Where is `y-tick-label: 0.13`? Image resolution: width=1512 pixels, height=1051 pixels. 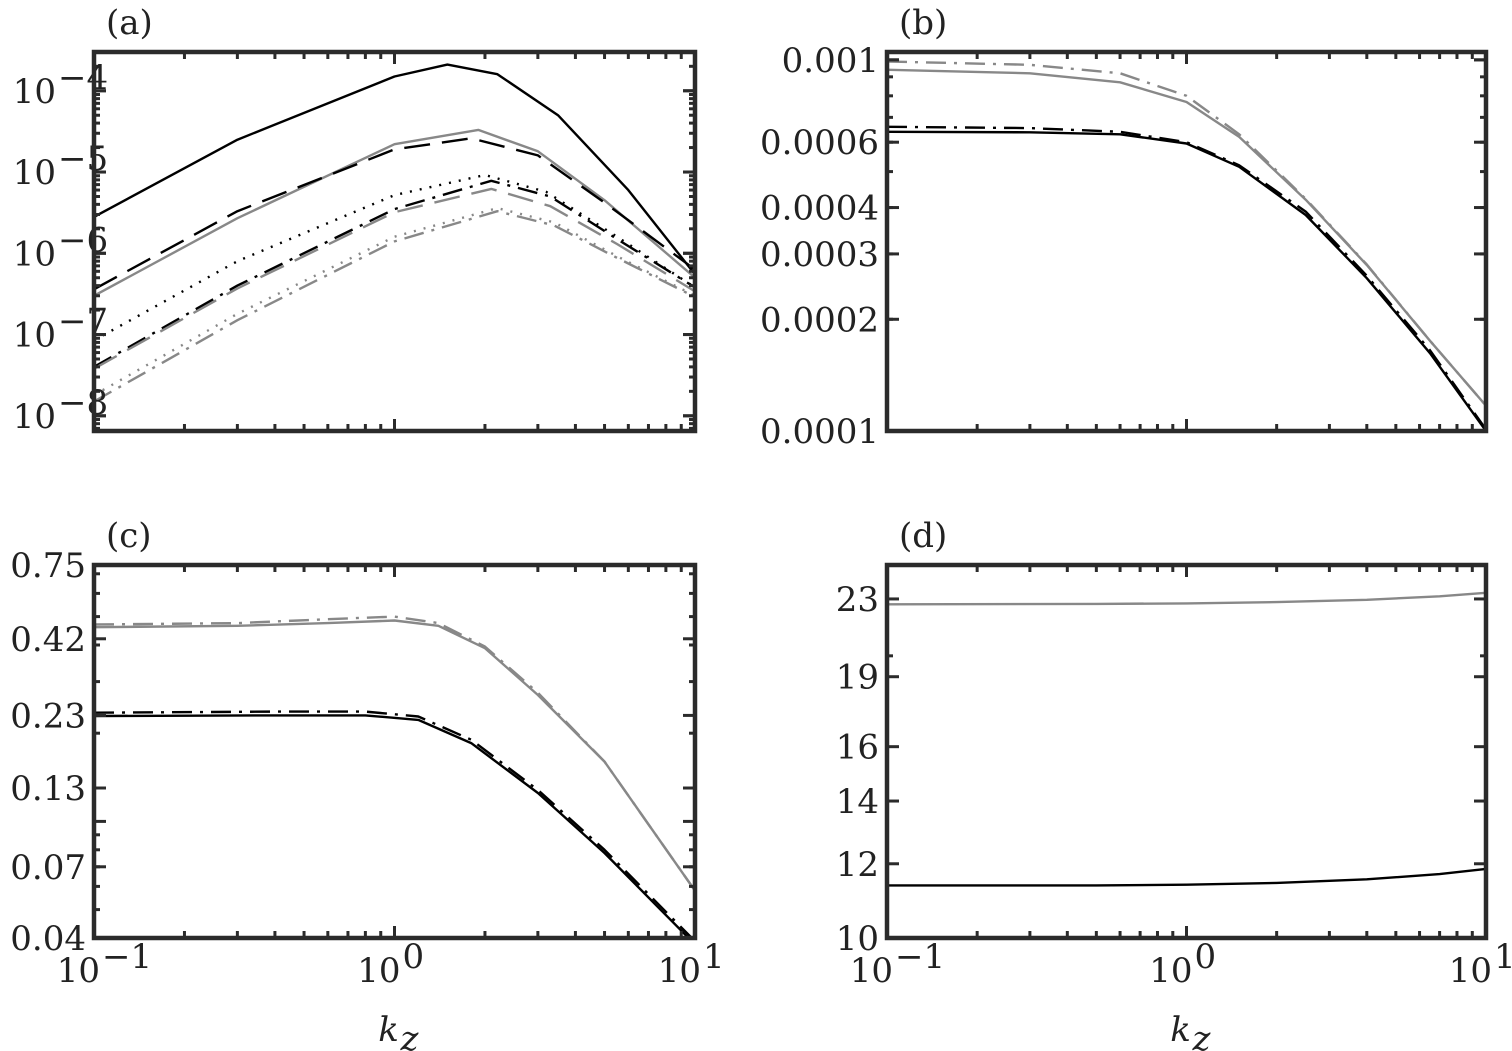 y-tick-label: 0.13 is located at coordinates (48, 789).